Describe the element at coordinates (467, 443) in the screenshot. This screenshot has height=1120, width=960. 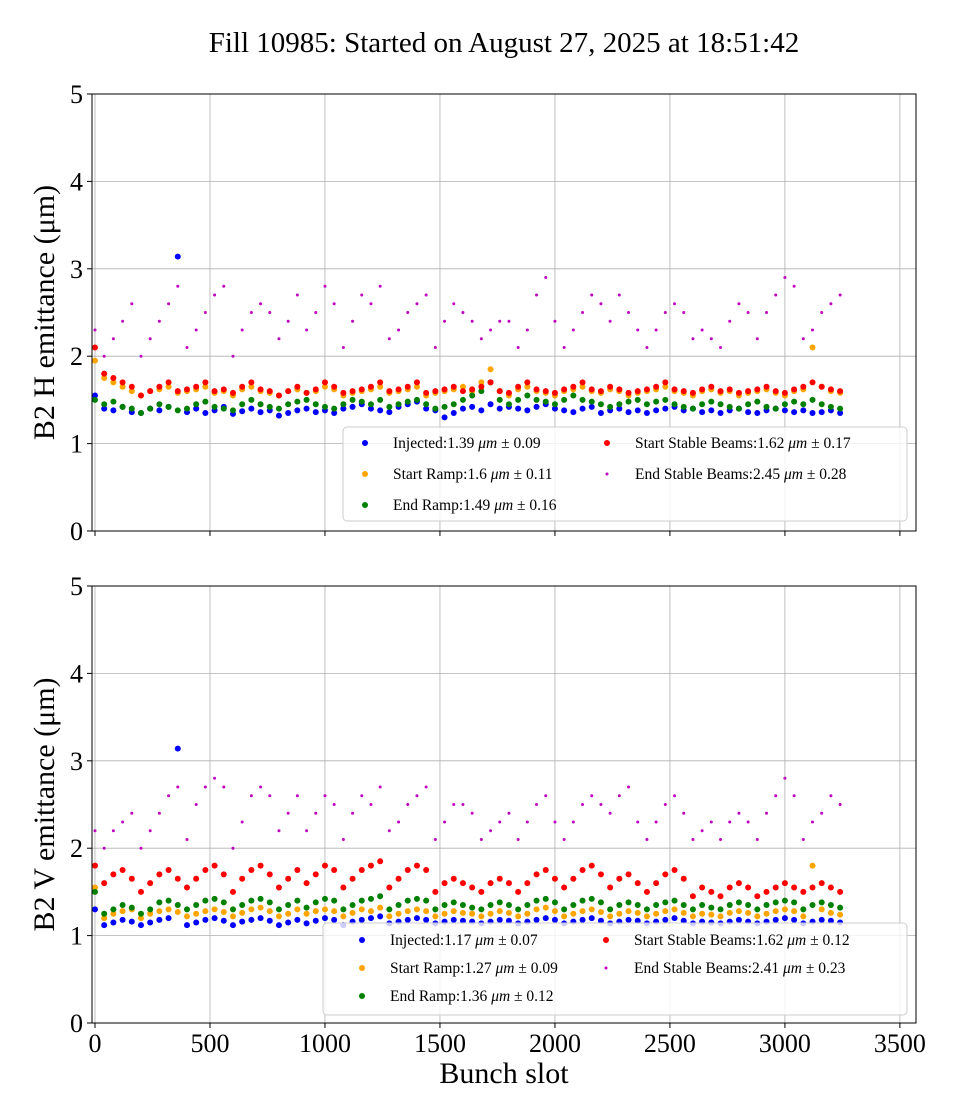
I see `legend-entry: Injected:1.39 μm ± 0.09` at that location.